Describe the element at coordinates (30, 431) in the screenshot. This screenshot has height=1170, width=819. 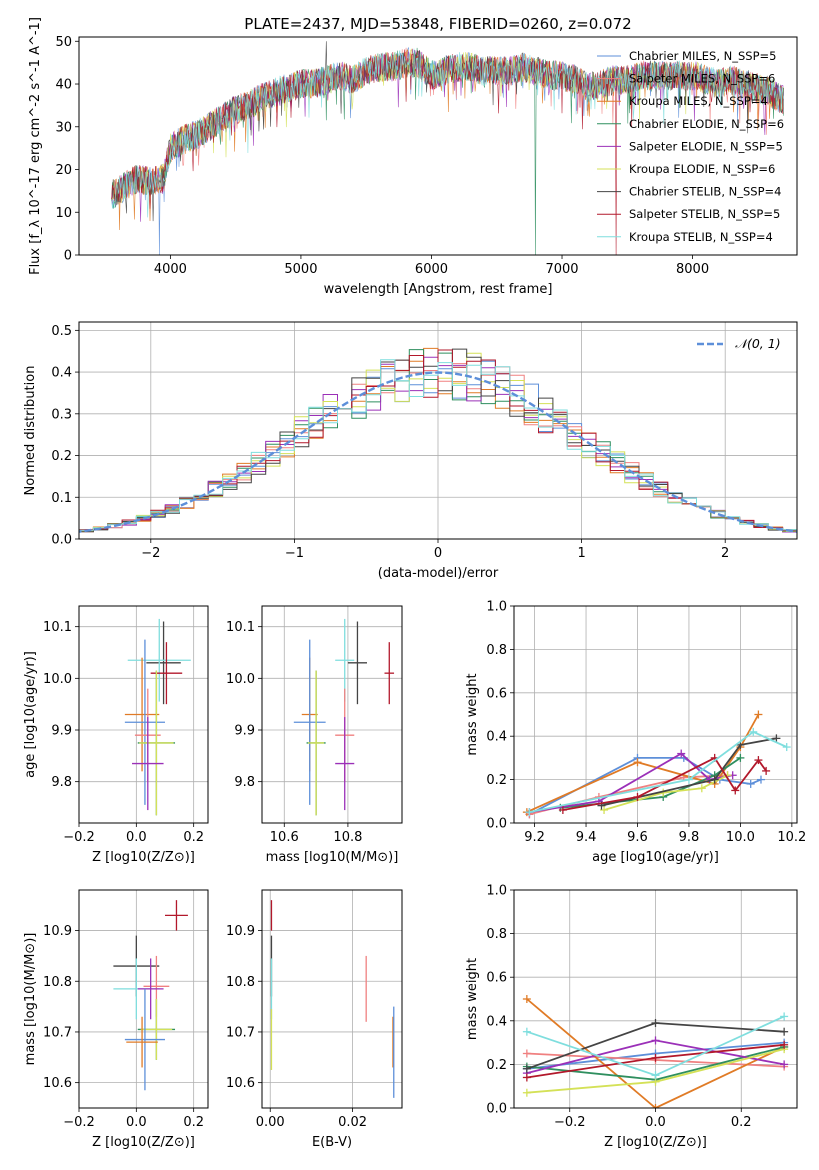
I see `y-axis-label: Normed distribution` at that location.